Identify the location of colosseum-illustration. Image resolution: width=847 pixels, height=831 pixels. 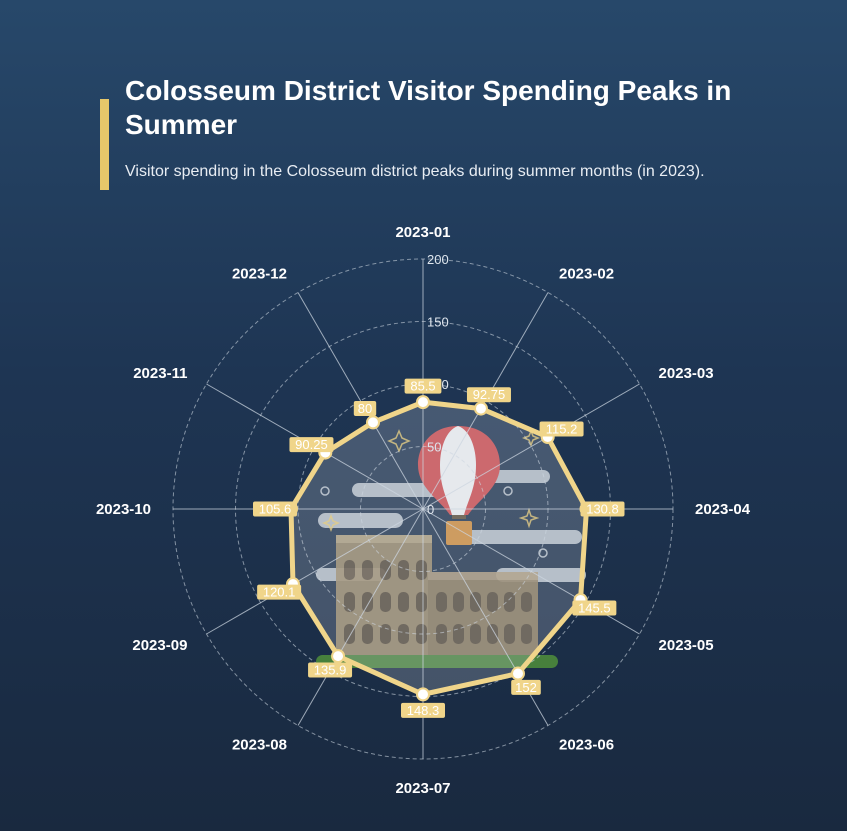
(451, 547).